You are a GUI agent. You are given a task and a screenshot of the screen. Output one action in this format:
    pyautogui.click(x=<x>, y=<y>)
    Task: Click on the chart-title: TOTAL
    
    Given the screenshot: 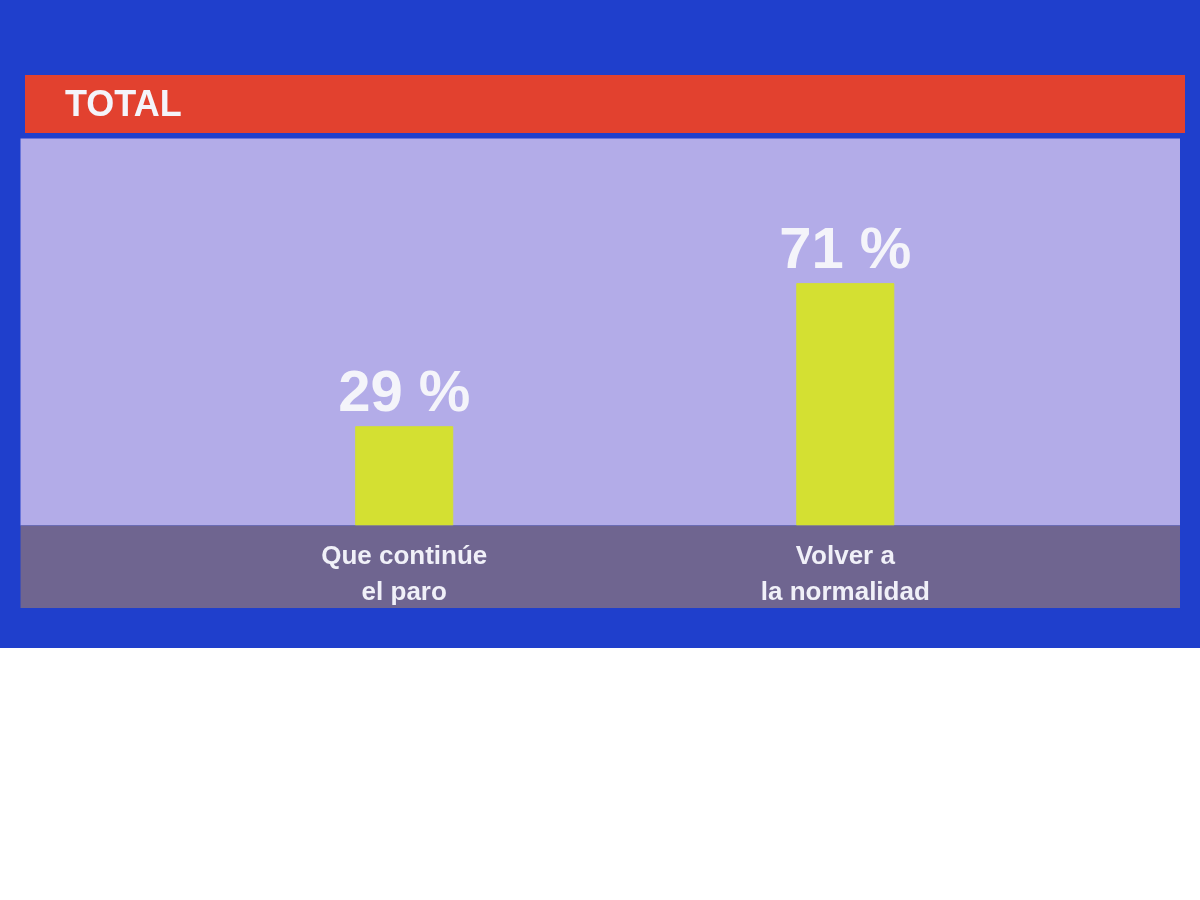 What is the action you would take?
    pyautogui.click(x=123, y=104)
    